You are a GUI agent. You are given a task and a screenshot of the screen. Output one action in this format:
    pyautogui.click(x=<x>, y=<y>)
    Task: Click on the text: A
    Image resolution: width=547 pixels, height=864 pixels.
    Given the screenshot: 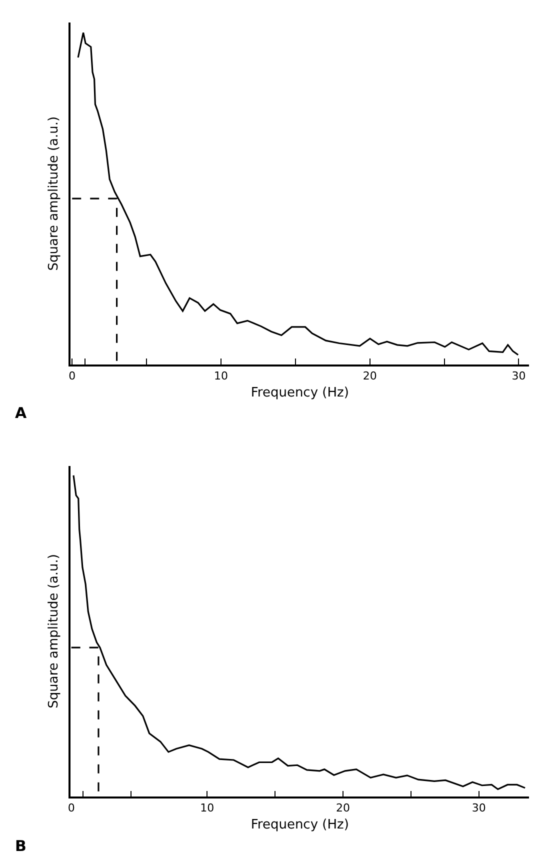 What is the action you would take?
    pyautogui.click(x=21, y=413)
    